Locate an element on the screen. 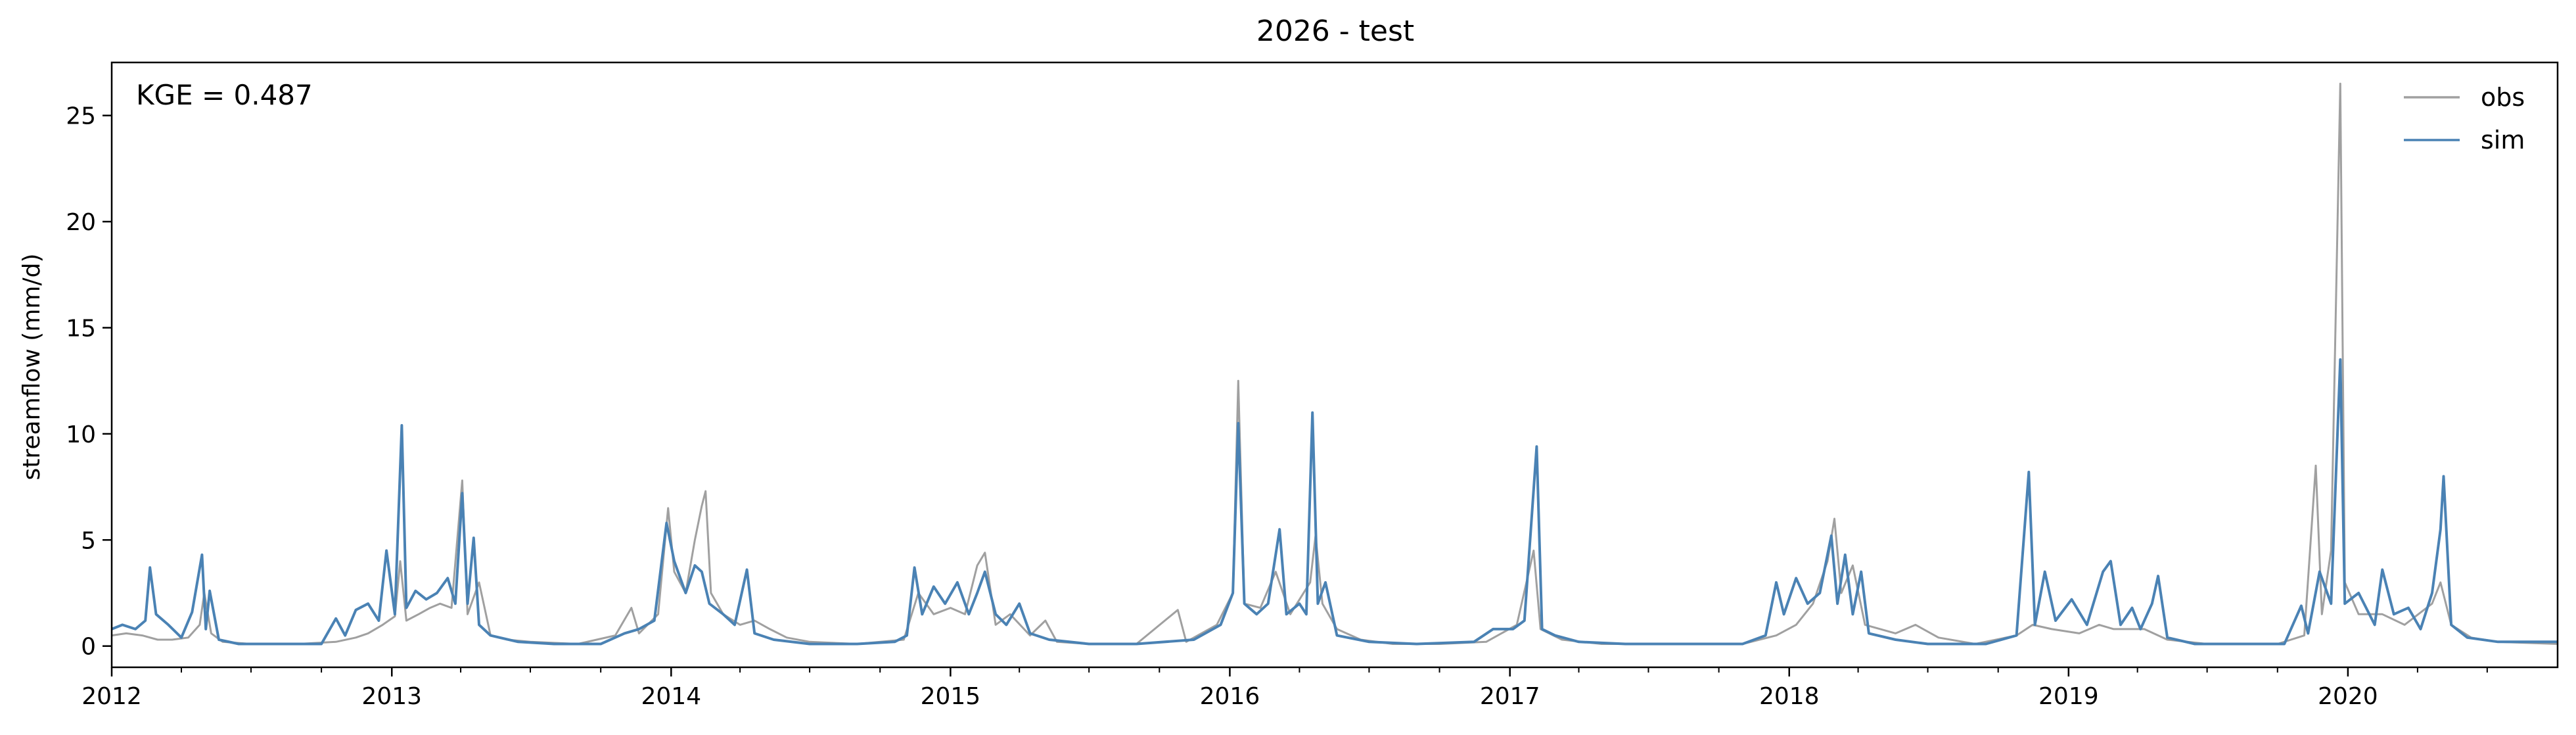  kge-annotation: KGE = 0.487 is located at coordinates (225, 95).